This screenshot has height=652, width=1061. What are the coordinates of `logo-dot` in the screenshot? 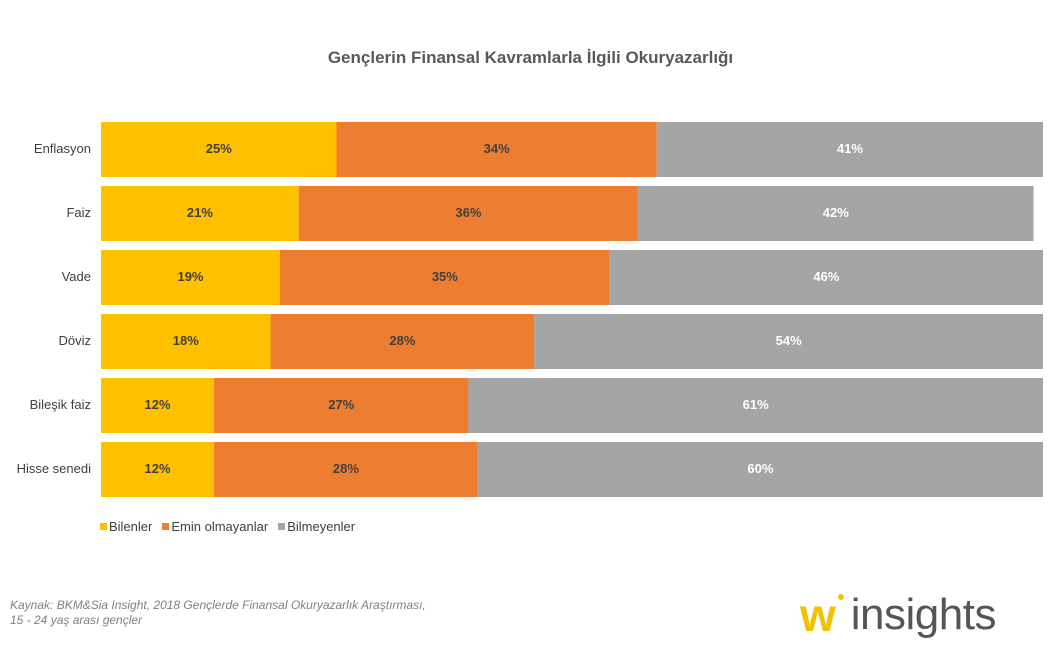 It's located at (840, 597).